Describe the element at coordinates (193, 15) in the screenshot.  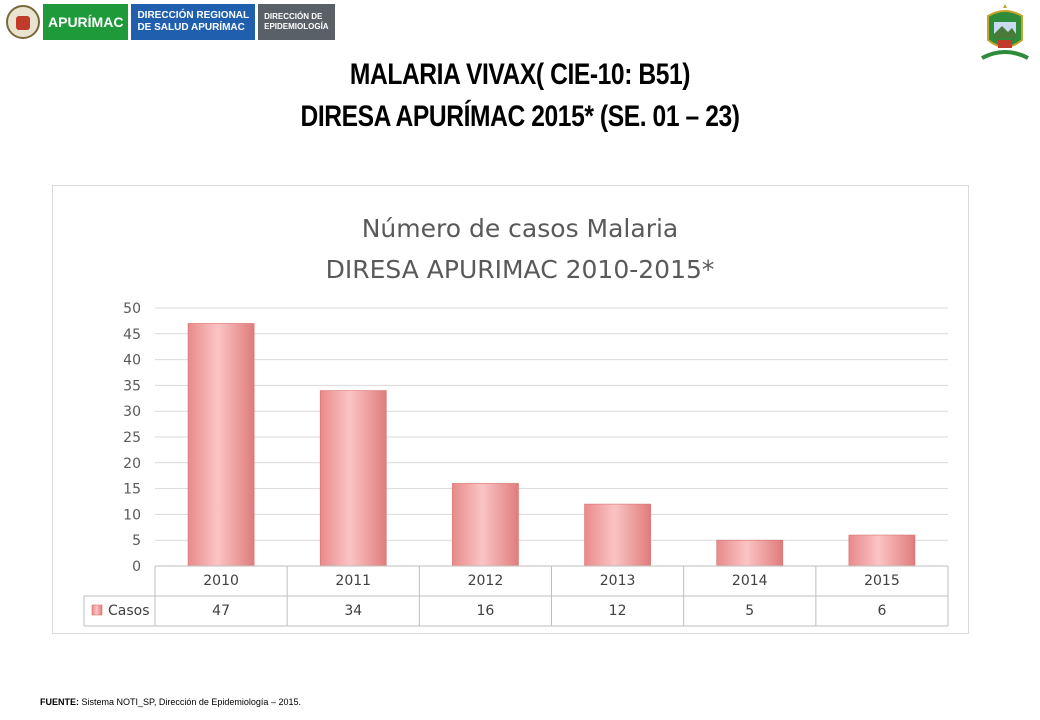
I see `diresa-logo-line1: DIRECCIÓN REGIONAL` at that location.